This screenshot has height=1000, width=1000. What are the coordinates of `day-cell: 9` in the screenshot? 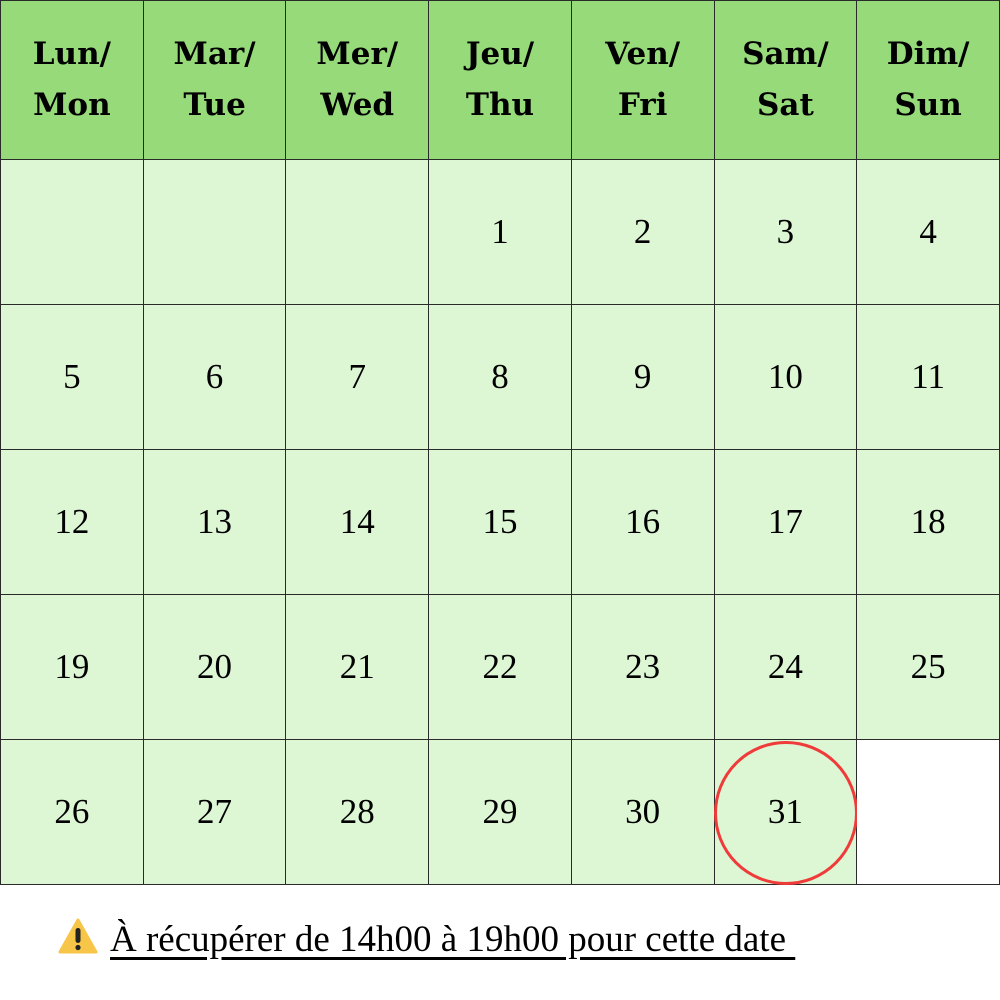 It's located at (642, 377).